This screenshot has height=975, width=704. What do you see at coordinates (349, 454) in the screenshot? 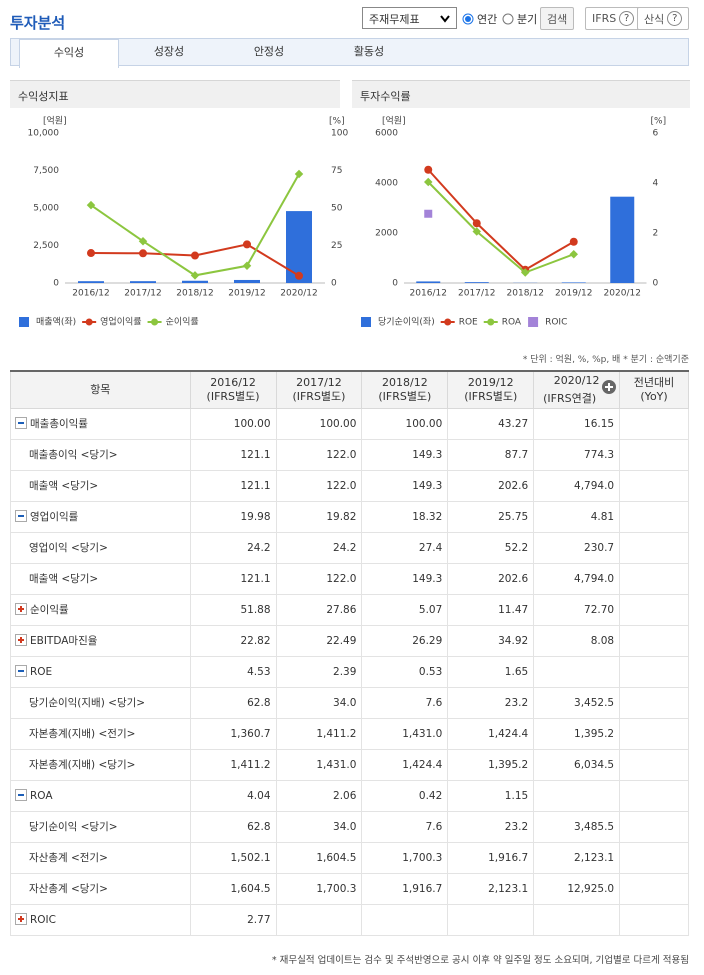
I see `table-row: 매출총이익 <당기> 121.1 122.0 149.3 87.7 774.3` at bounding box center [349, 454].